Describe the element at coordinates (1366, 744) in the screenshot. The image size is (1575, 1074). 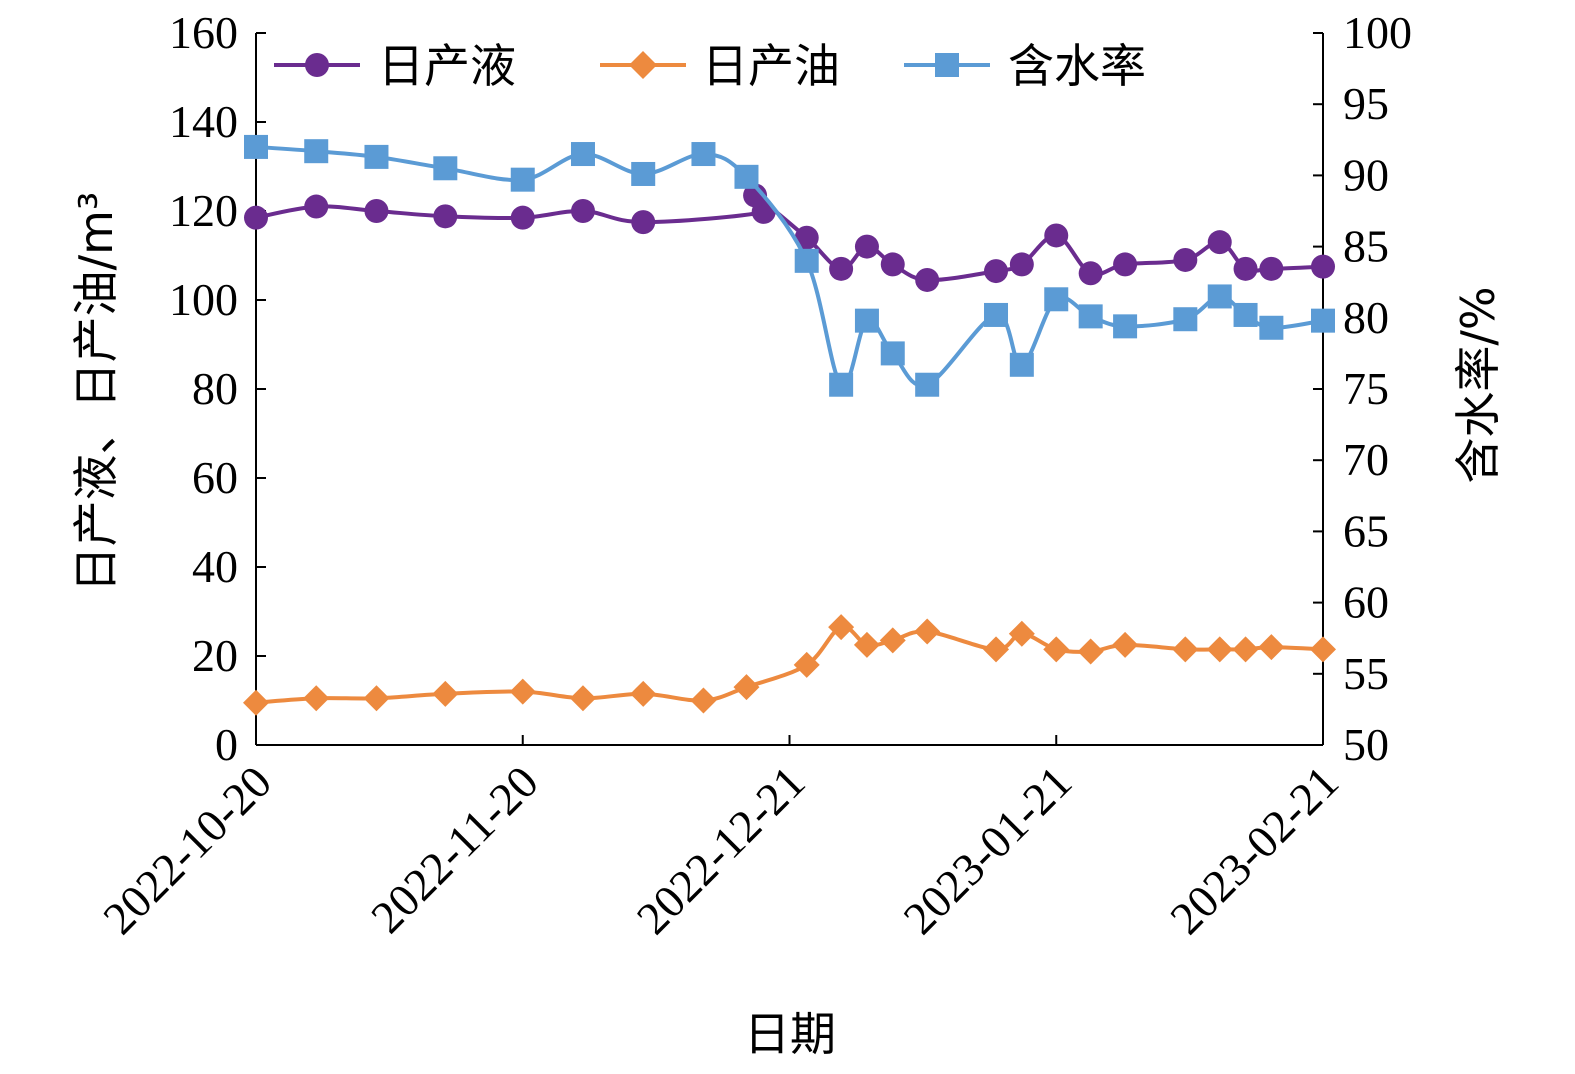
I see `y-right-tick-label: 50` at that location.